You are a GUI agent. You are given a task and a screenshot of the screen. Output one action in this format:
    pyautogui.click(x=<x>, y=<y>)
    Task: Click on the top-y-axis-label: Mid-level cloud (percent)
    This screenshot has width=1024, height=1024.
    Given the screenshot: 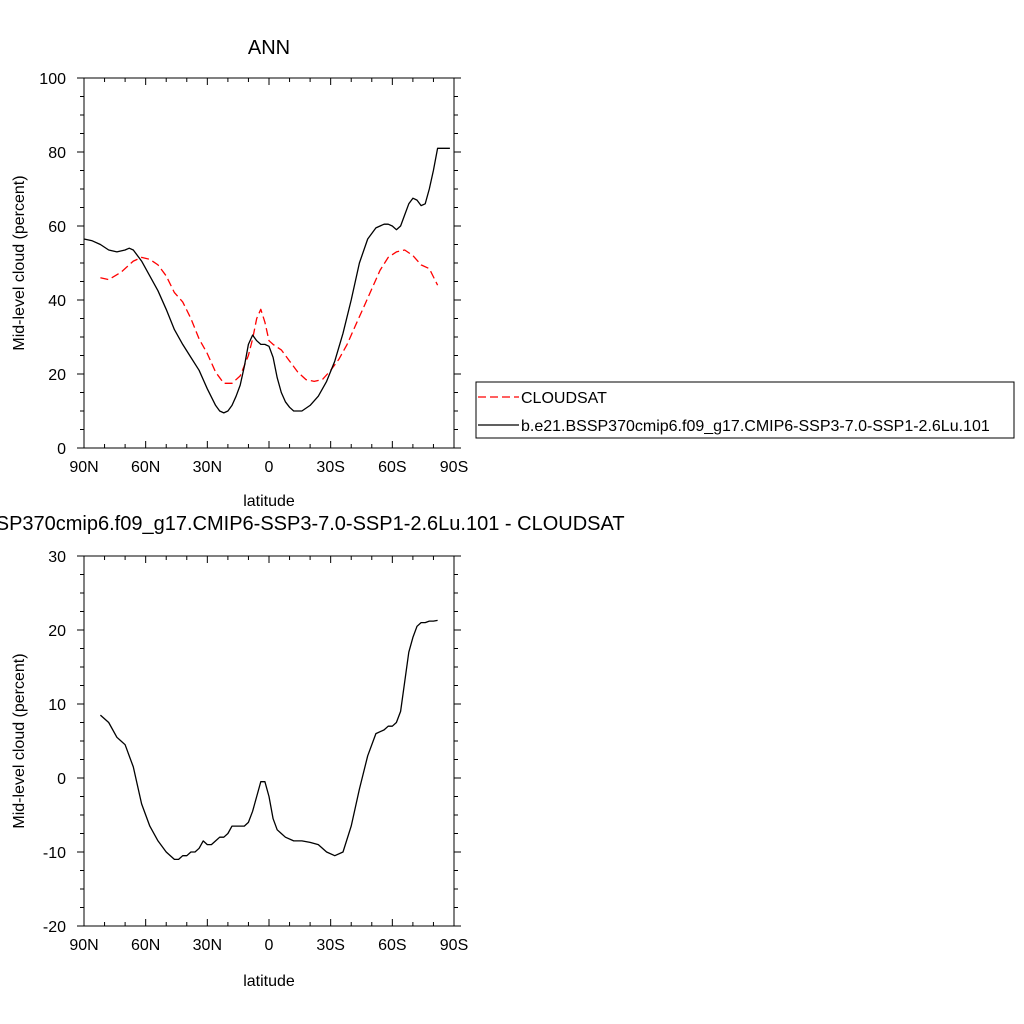 What is the action you would take?
    pyautogui.click(x=19, y=262)
    